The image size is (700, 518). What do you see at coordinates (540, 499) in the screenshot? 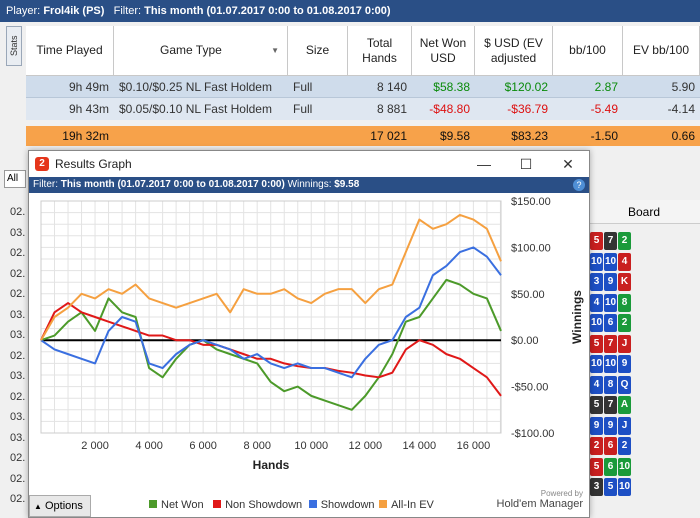
I see `brand-block: Powered by Hold'em Manager` at bounding box center [540, 499].